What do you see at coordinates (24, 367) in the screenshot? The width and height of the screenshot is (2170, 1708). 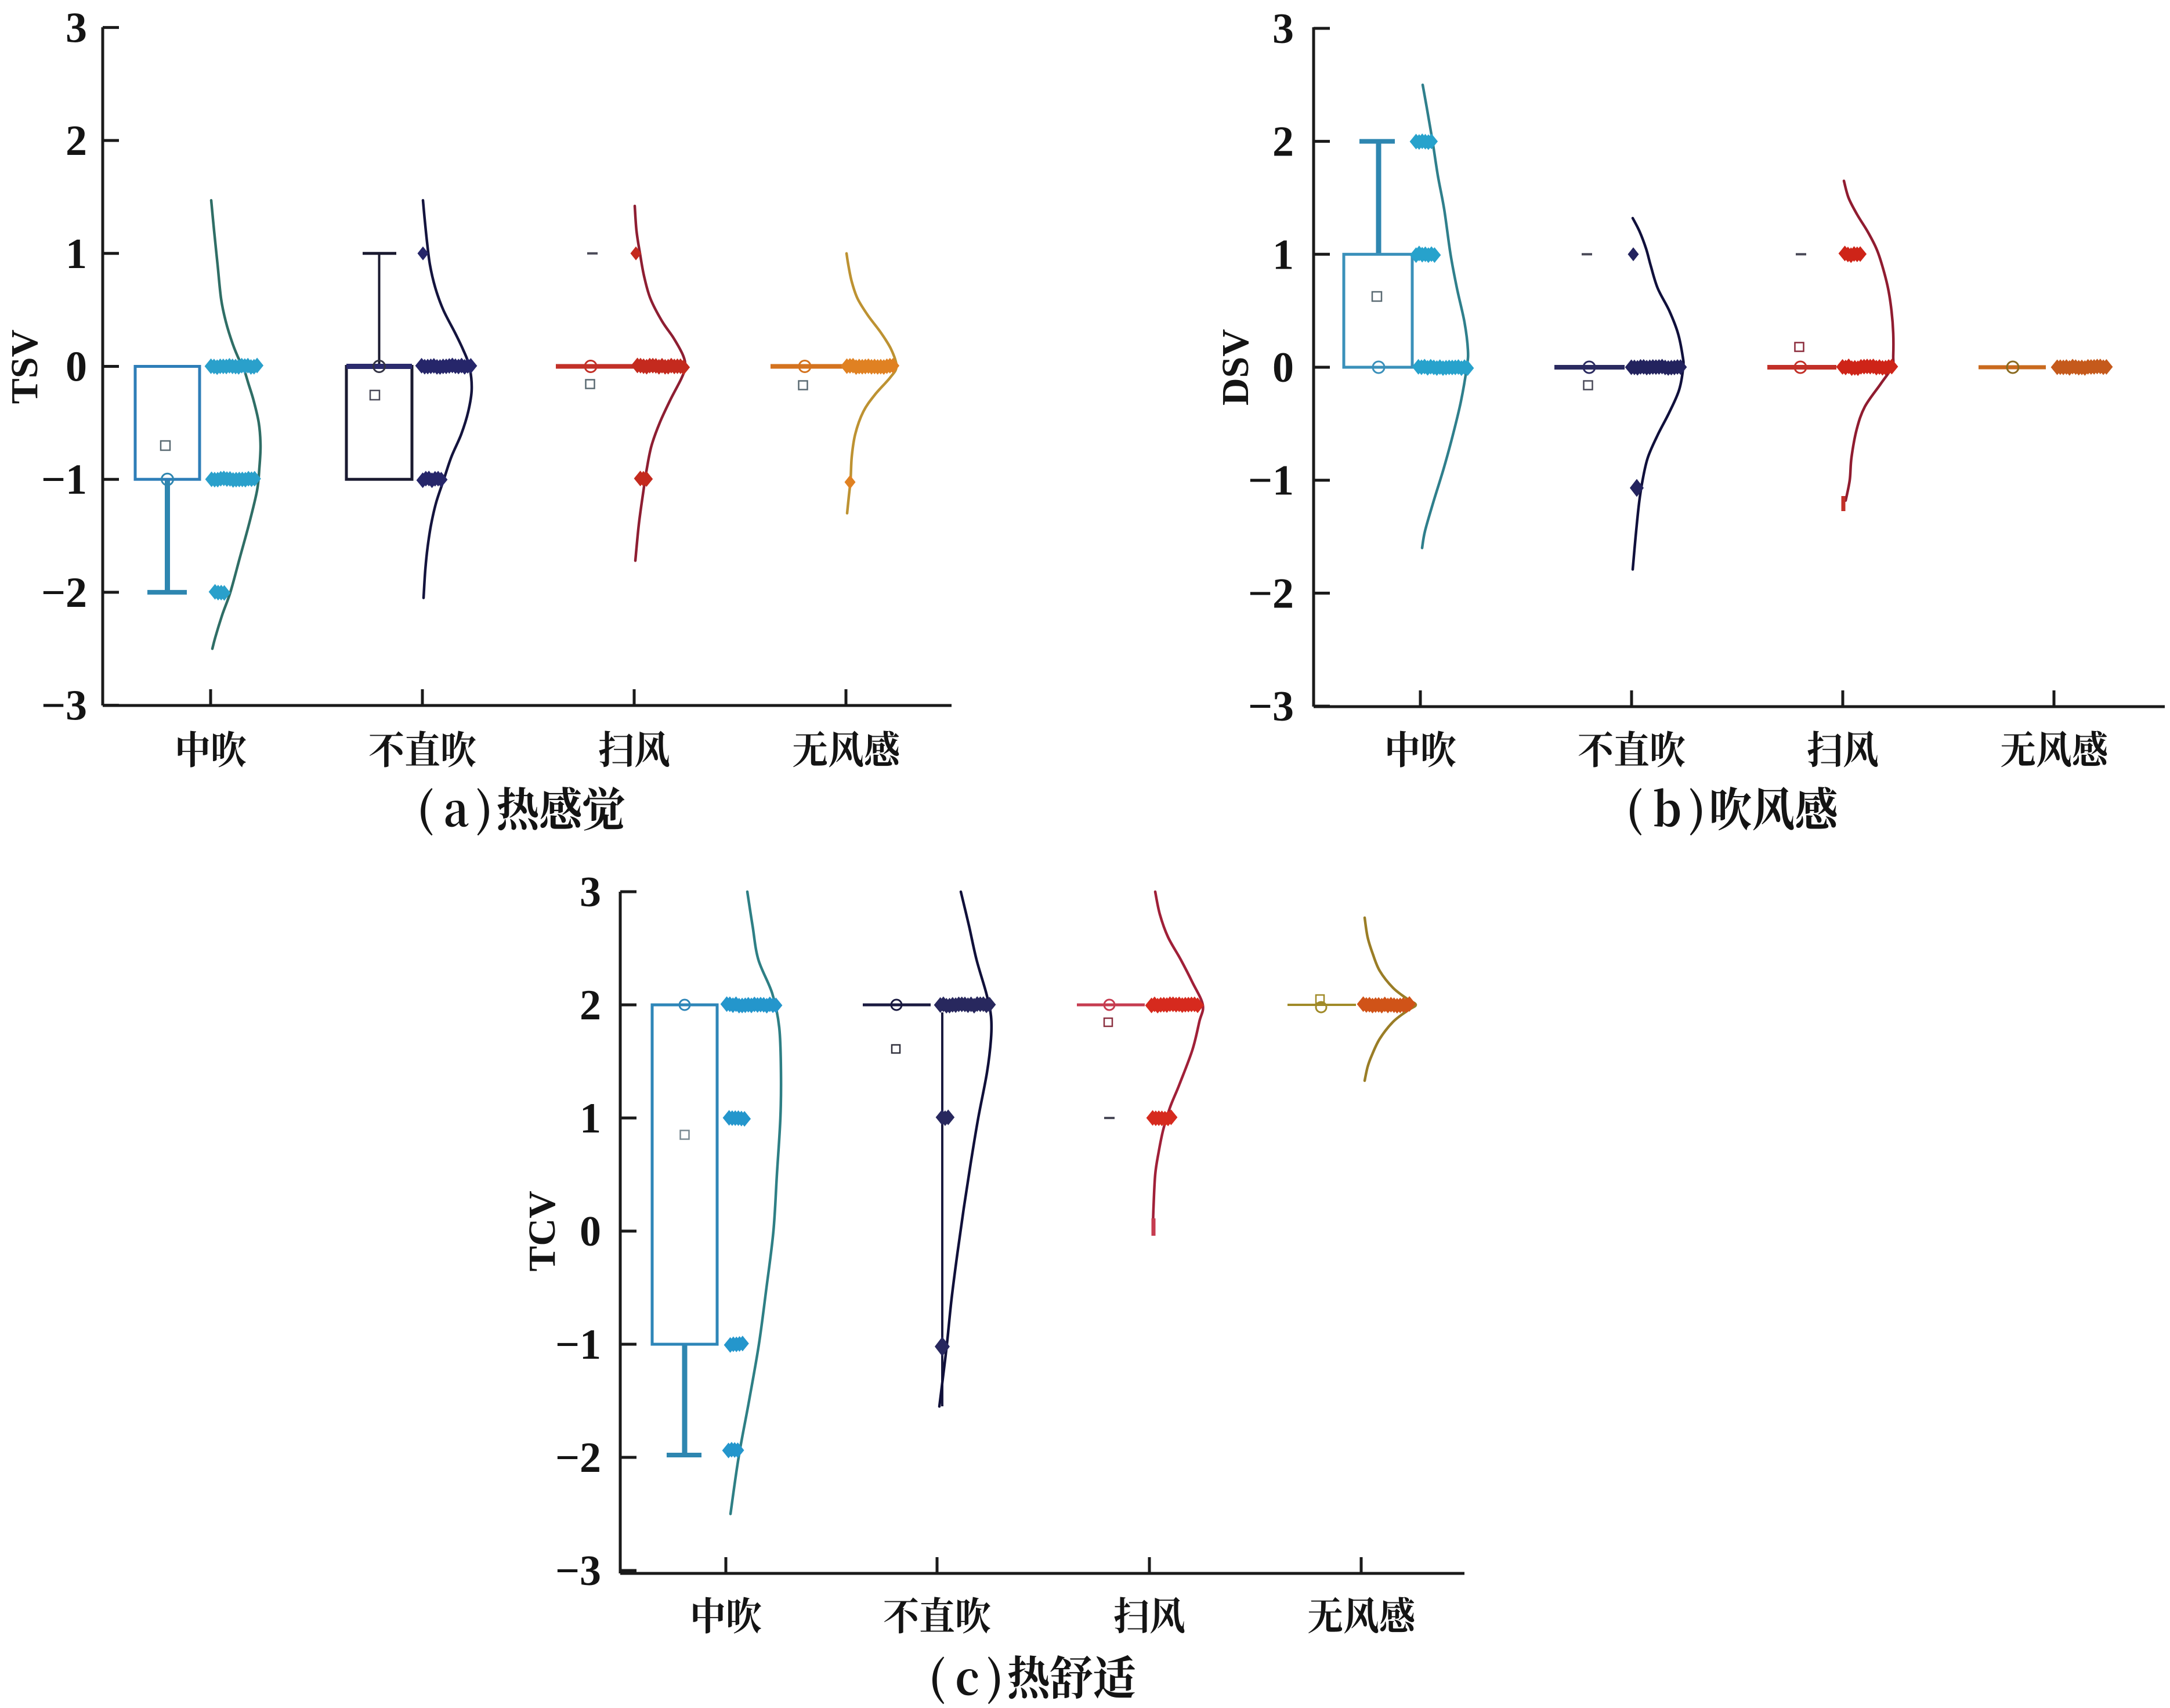 I see `svg-text: TSV` at bounding box center [24, 367].